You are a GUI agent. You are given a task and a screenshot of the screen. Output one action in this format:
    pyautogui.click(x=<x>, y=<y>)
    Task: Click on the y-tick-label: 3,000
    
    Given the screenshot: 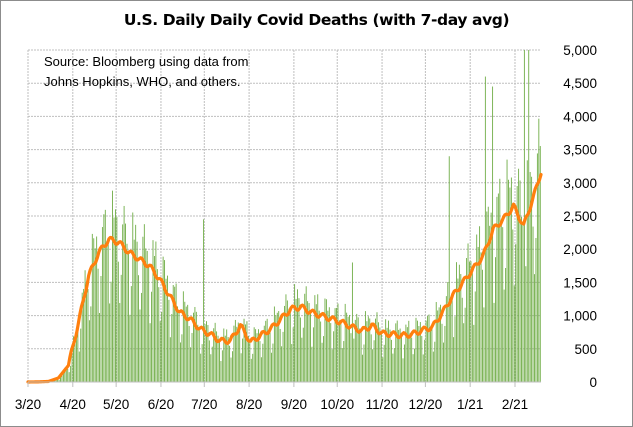 What is the action you would take?
    pyautogui.click(x=580, y=183)
    